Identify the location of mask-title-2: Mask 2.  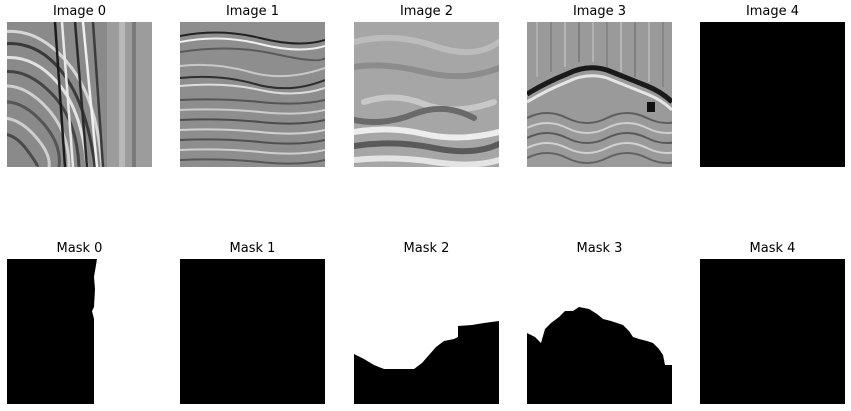
(426, 248).